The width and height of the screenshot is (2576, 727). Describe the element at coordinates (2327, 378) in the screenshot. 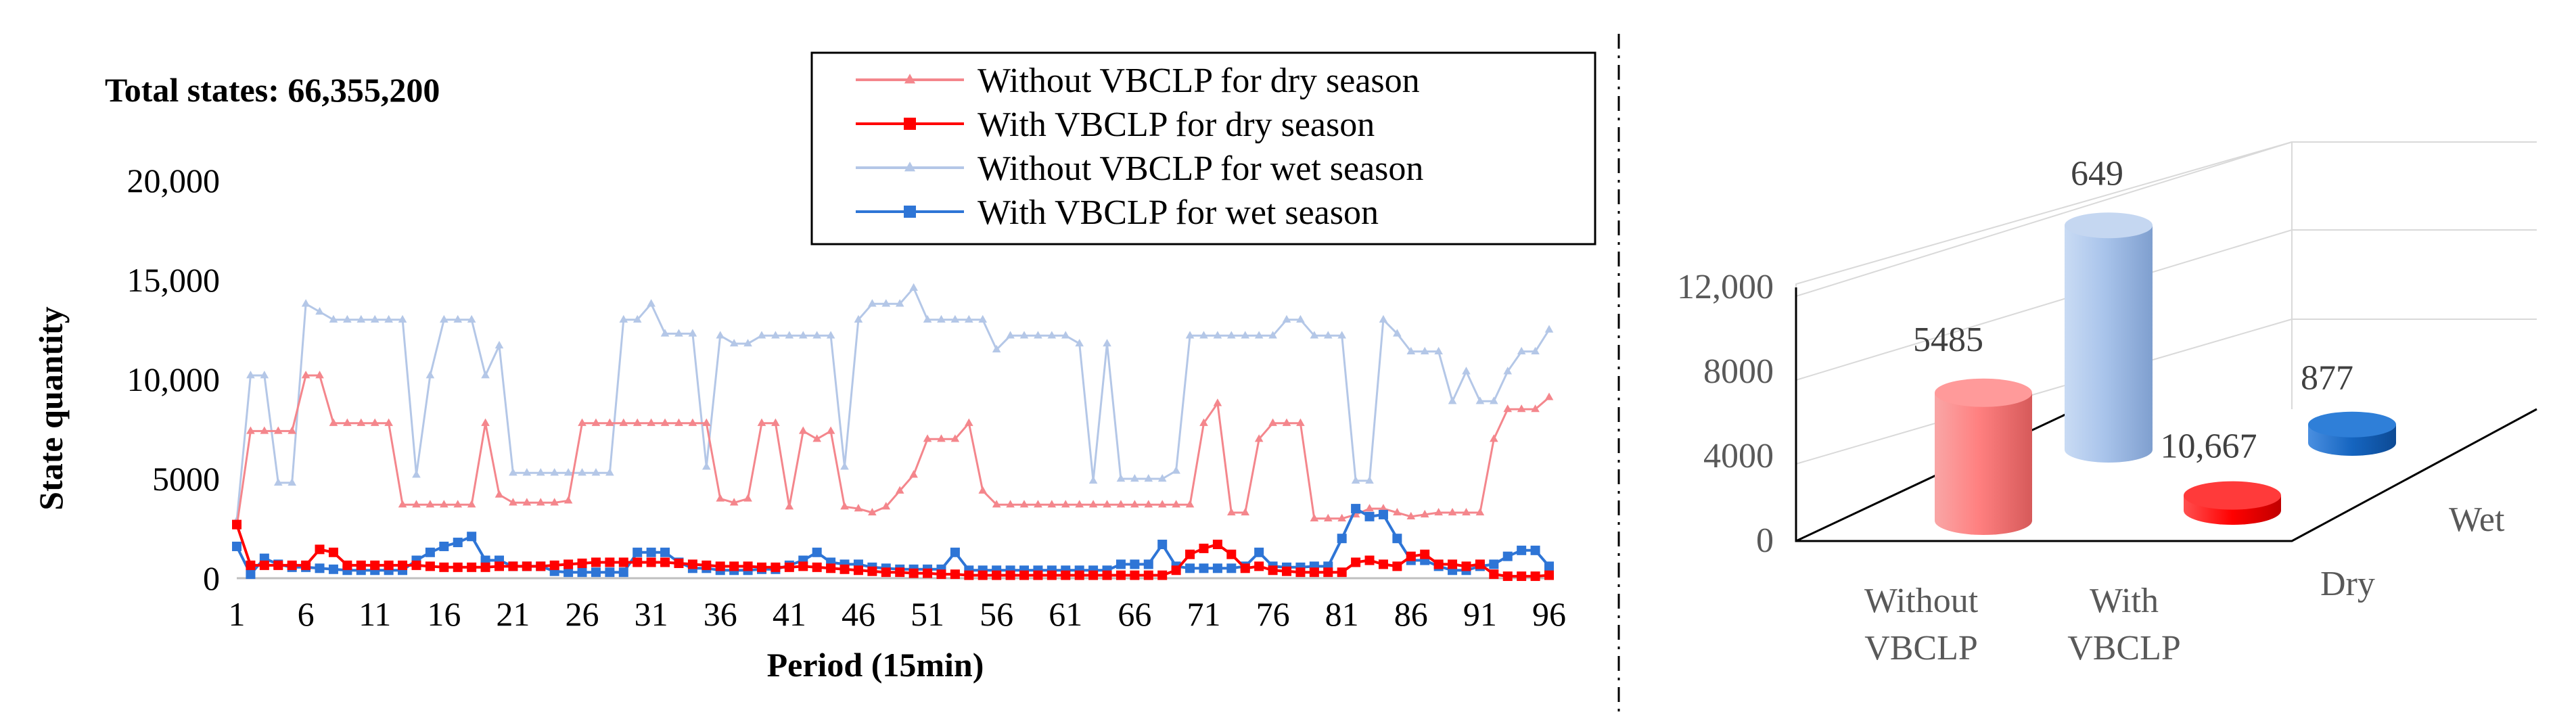

I see `cylinder-data-label: 877` at that location.